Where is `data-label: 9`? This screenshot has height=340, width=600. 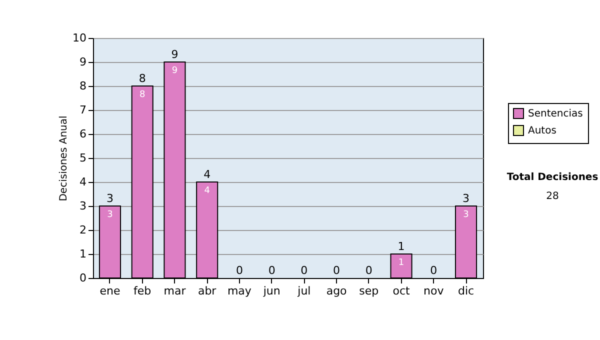
data-label: 9 is located at coordinates (175, 71).